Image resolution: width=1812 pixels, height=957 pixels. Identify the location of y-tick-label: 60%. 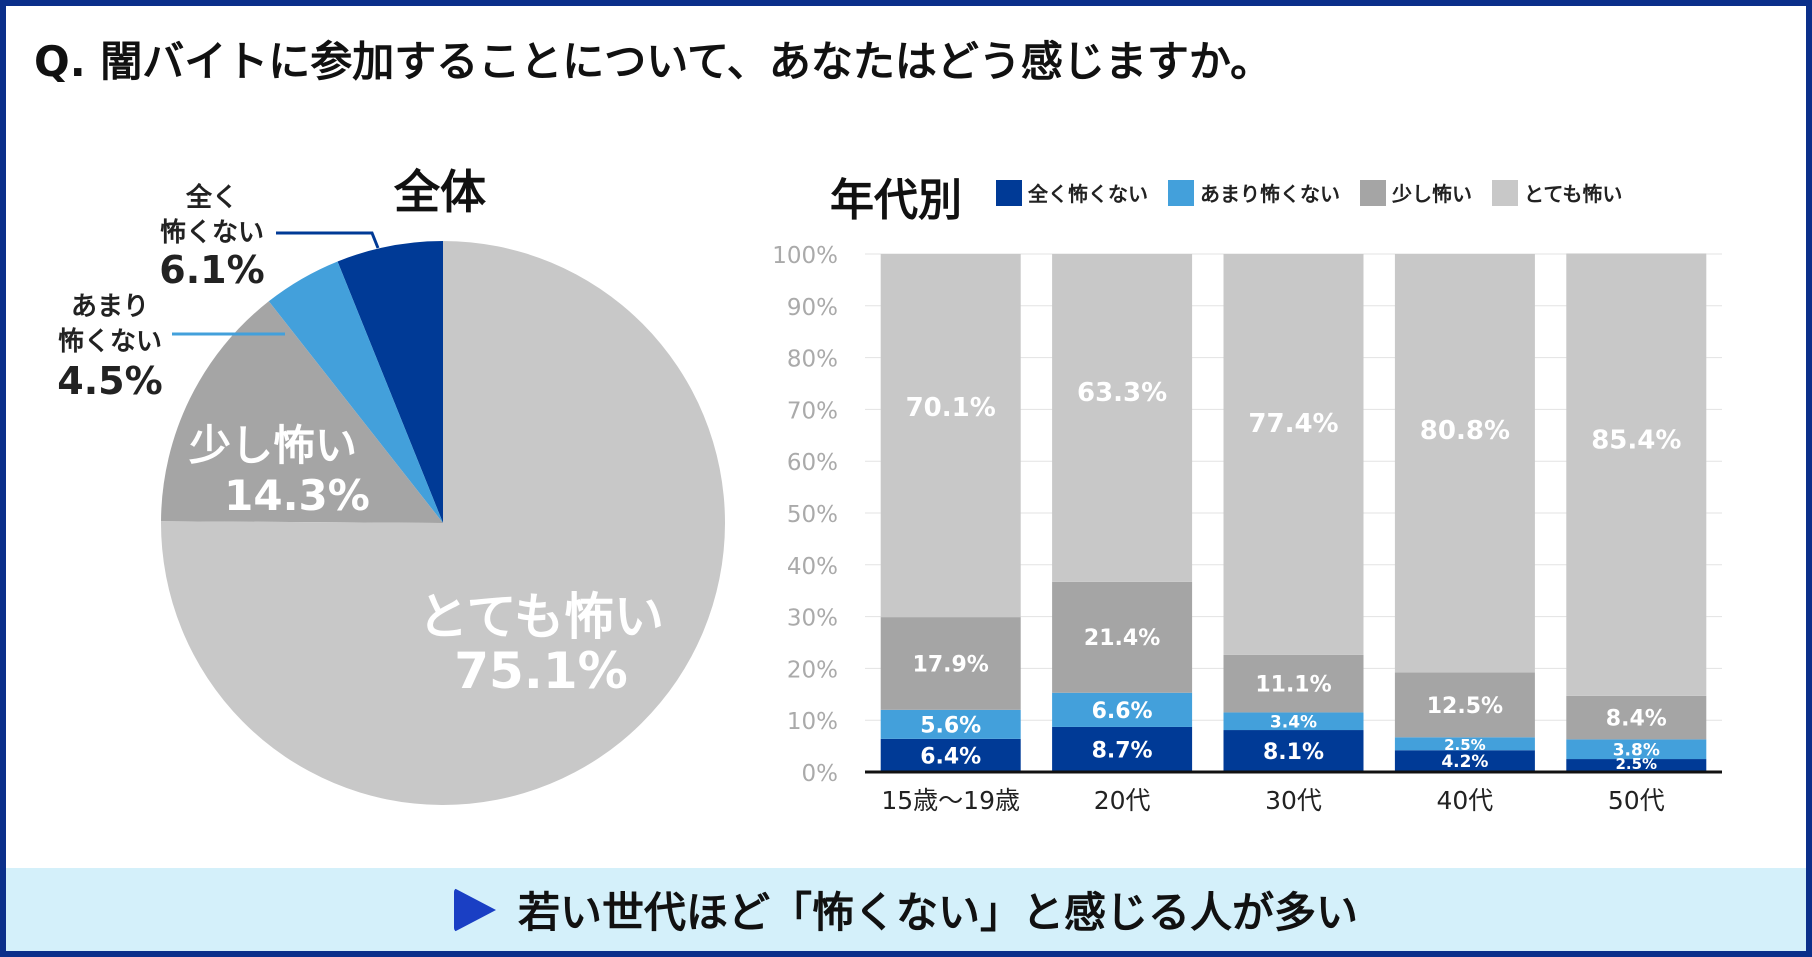
(812, 463).